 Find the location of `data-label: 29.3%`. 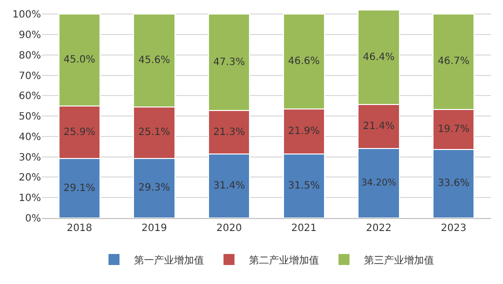

data-label: 29.3% is located at coordinates (154, 188).